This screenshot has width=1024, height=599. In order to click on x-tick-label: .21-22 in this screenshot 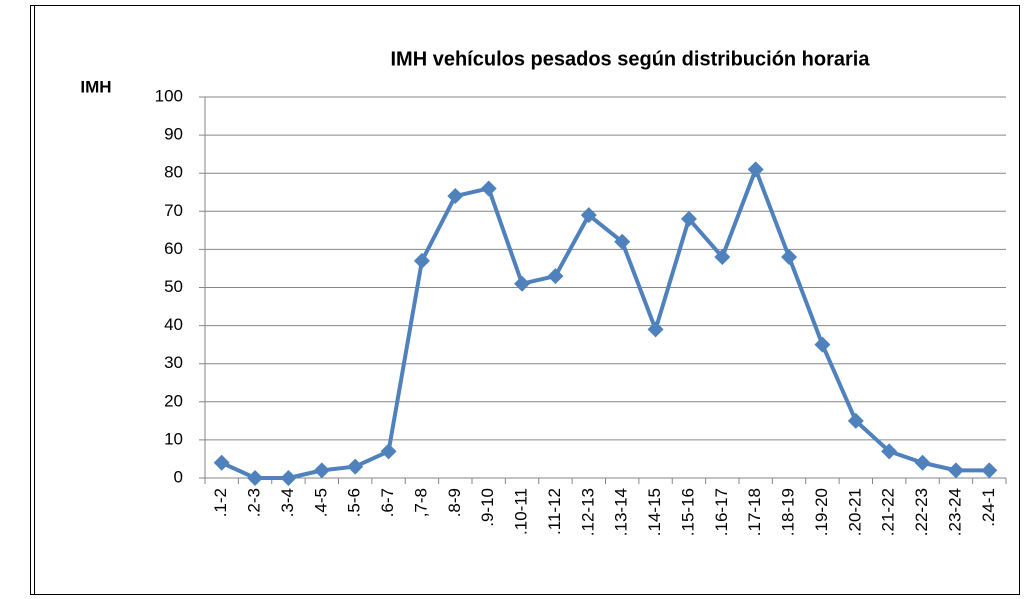, I will do `click(888, 512)`.